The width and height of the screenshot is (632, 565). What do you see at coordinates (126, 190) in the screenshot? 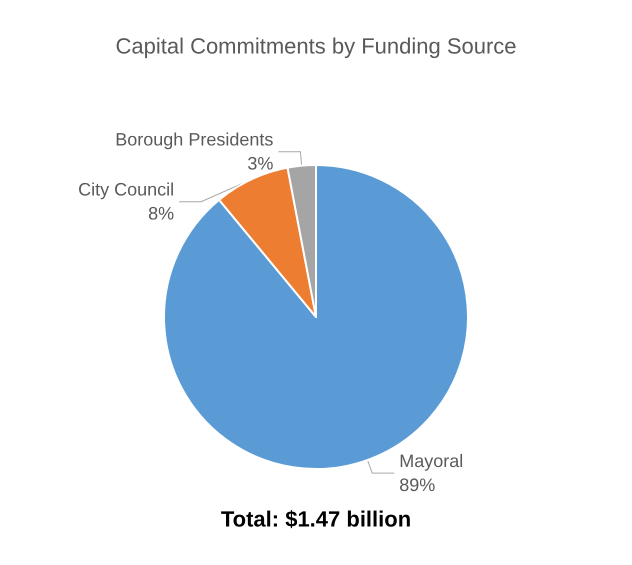
I see `slice-label: City Council` at bounding box center [126, 190].